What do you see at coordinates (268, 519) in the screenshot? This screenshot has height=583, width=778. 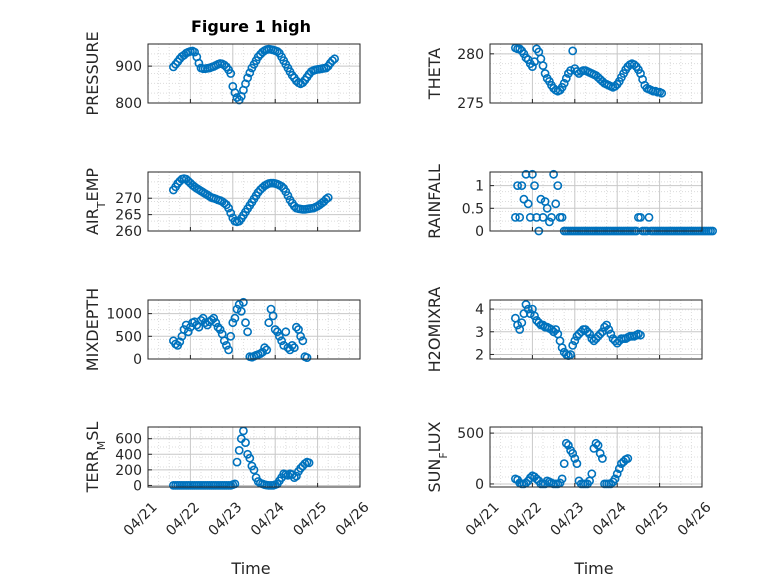 I see `x-tick-label: 04/24` at bounding box center [268, 519].